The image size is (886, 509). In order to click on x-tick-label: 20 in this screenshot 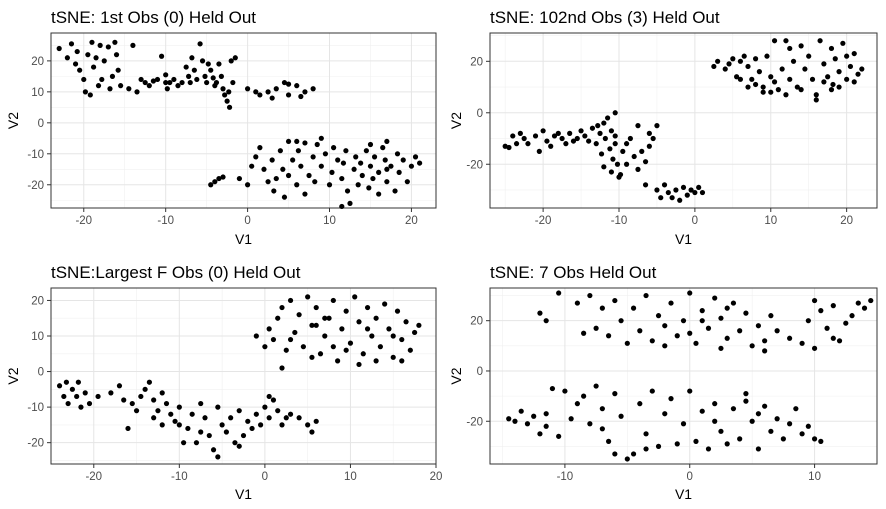, I will do `click(436, 477)`.